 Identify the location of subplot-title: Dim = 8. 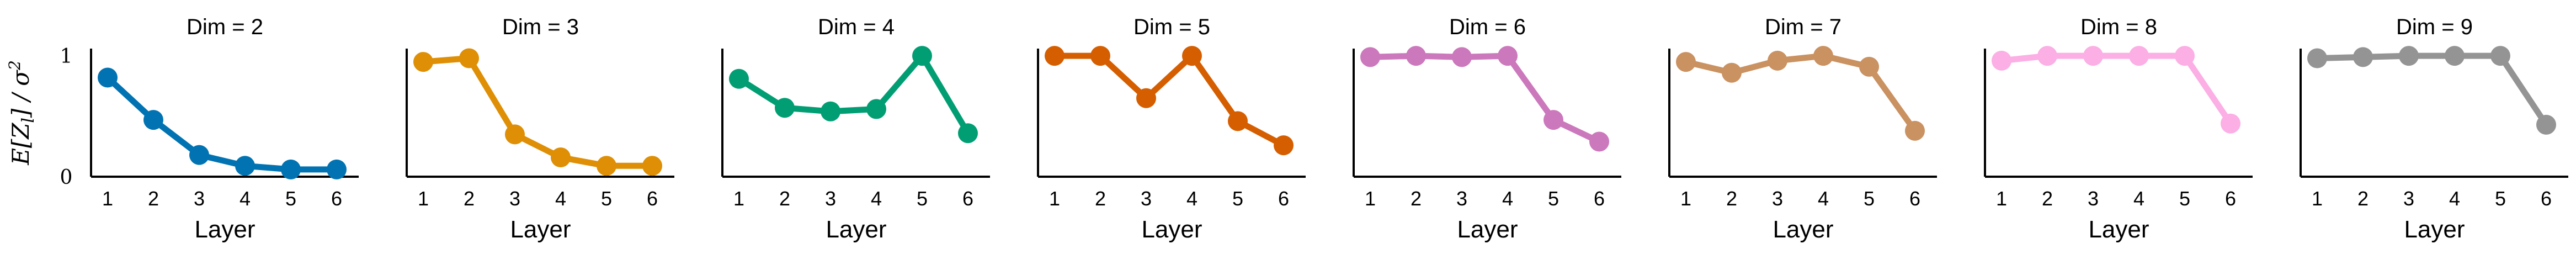
(2118, 27).